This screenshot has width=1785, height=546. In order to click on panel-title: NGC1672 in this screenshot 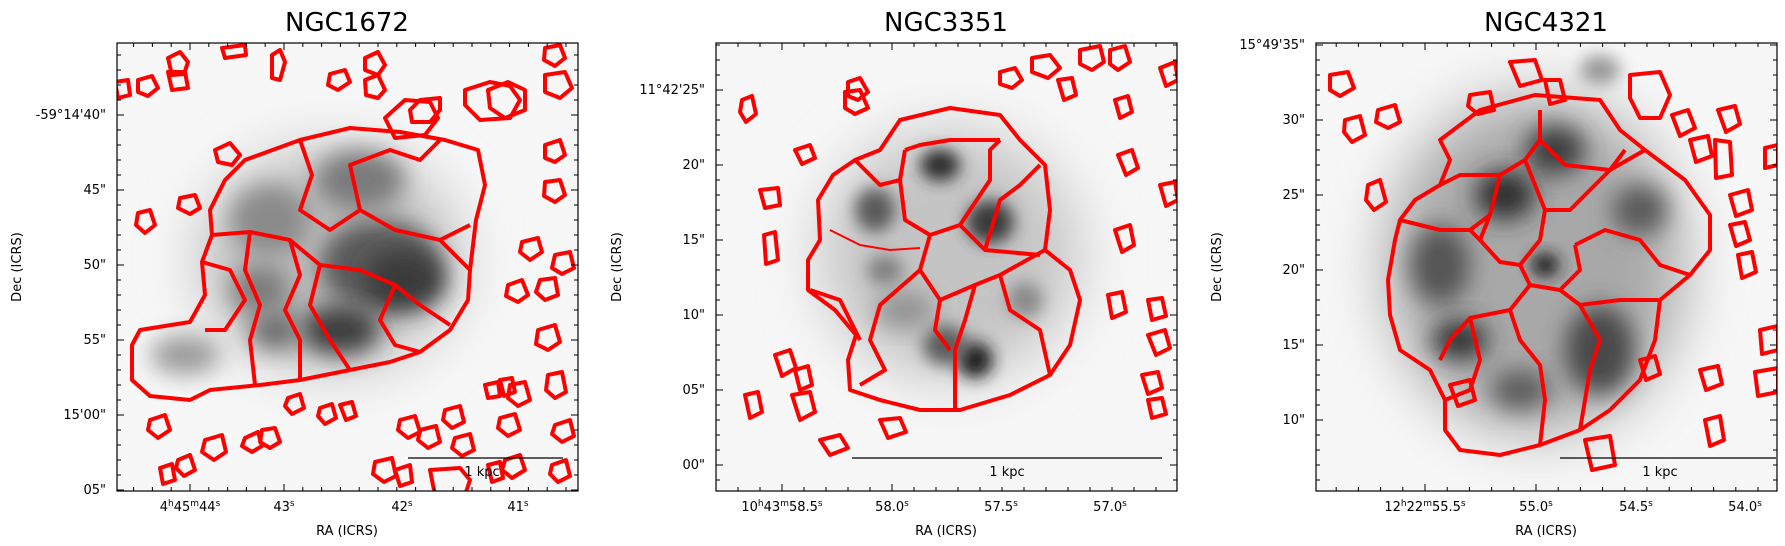, I will do `click(347, 23)`.